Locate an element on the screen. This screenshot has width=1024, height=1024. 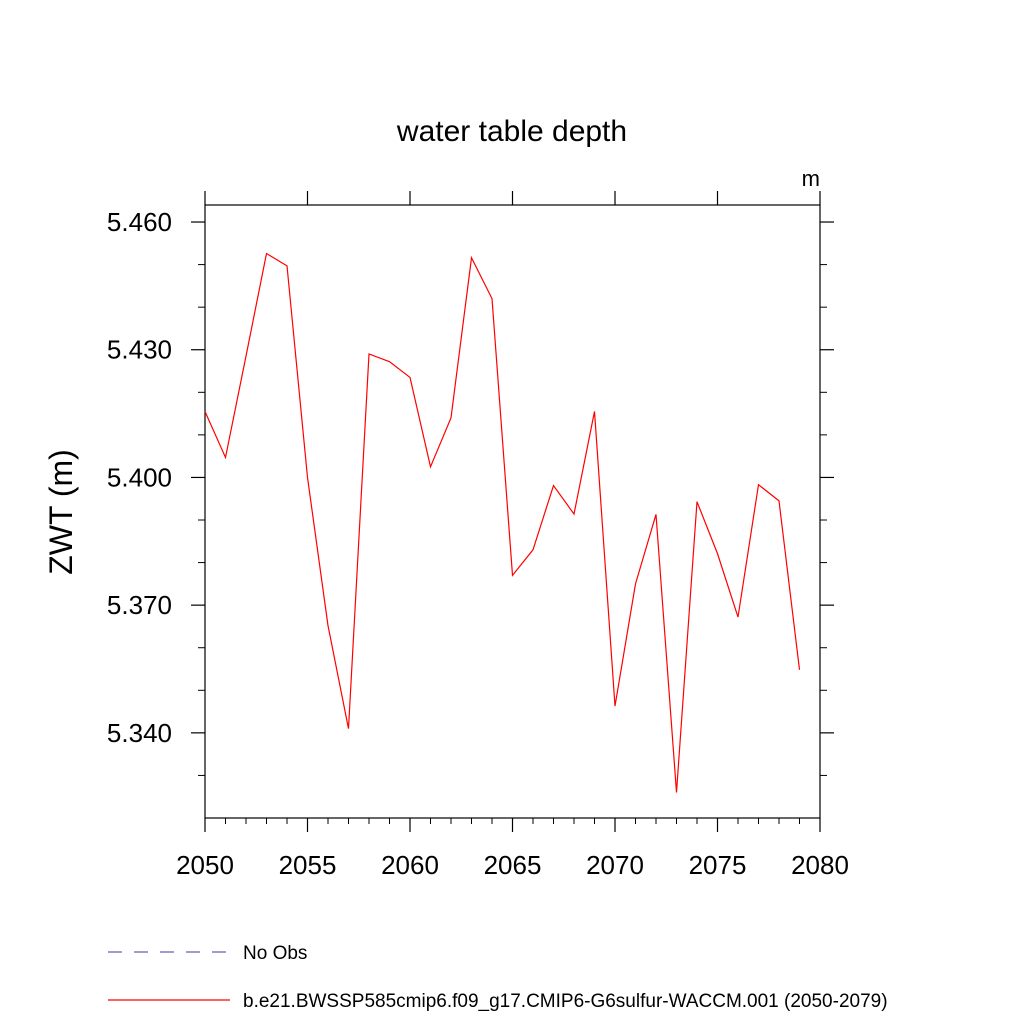
units-label: m is located at coordinates (811, 178).